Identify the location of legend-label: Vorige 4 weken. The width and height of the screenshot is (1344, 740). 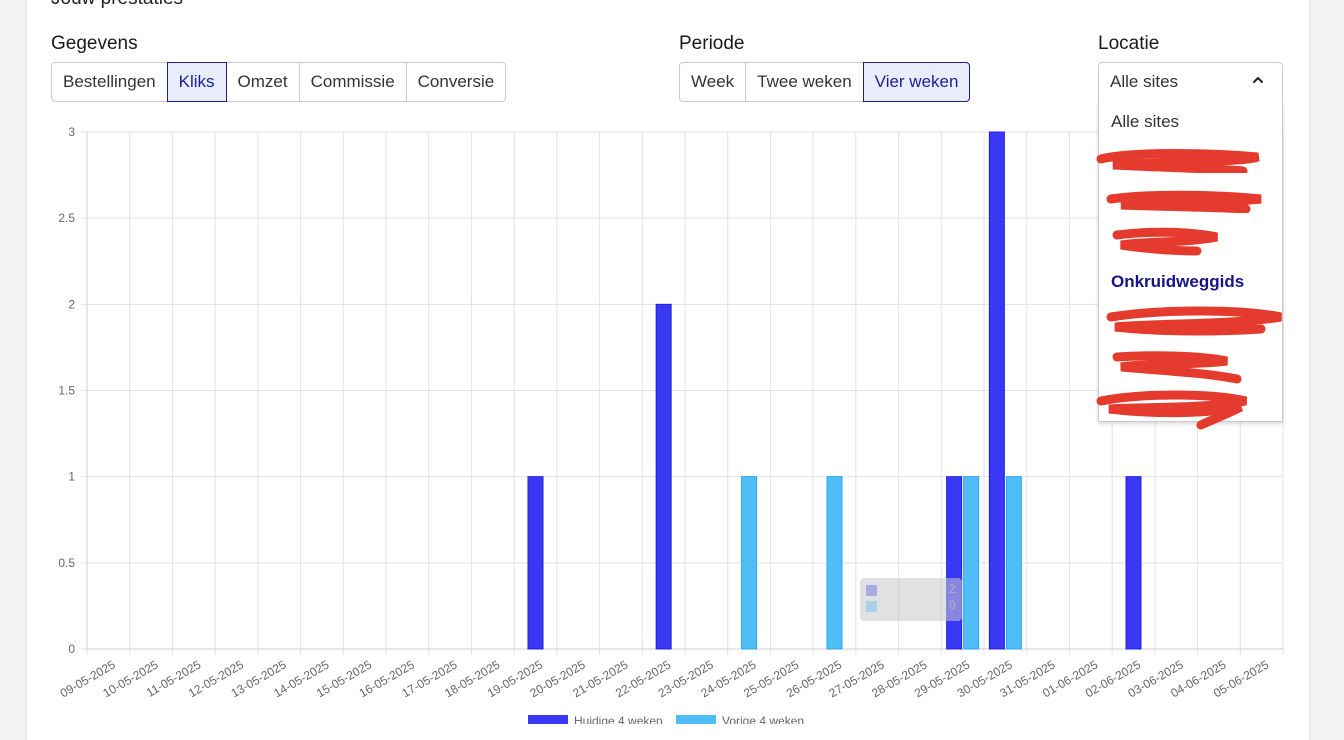
(763, 719).